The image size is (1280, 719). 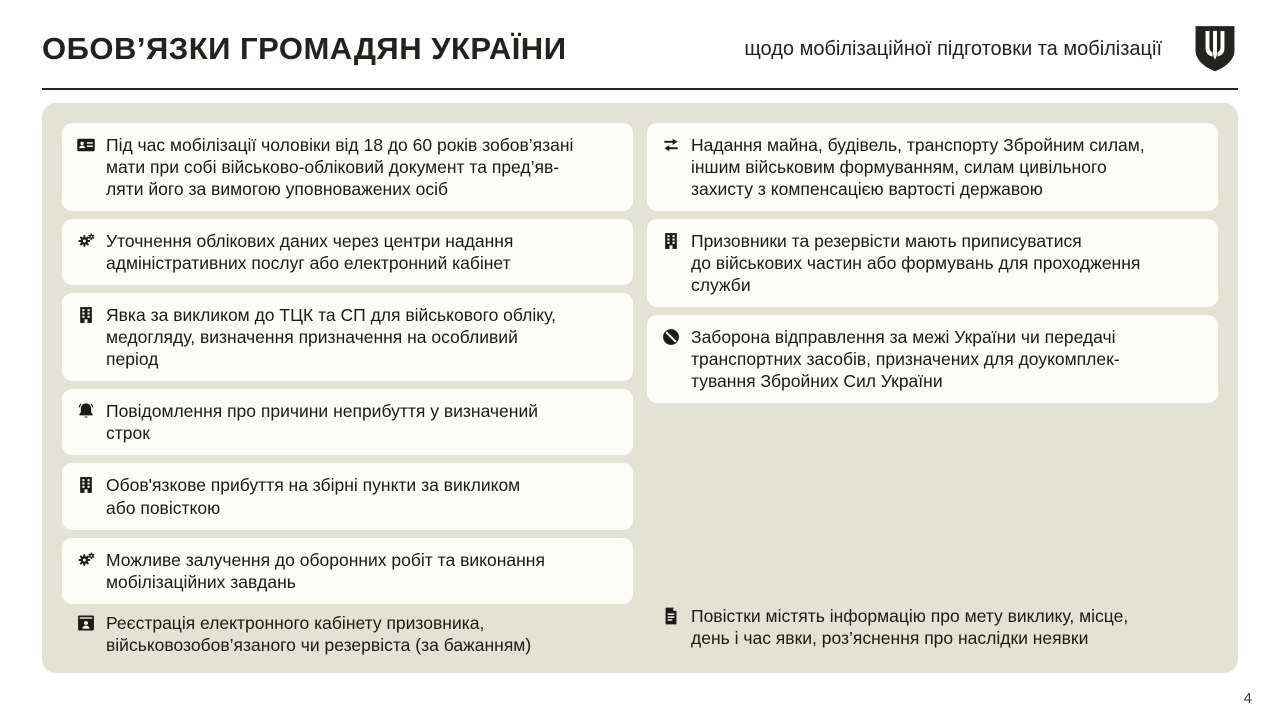 I want to click on bell-icon, so click(x=86, y=410).